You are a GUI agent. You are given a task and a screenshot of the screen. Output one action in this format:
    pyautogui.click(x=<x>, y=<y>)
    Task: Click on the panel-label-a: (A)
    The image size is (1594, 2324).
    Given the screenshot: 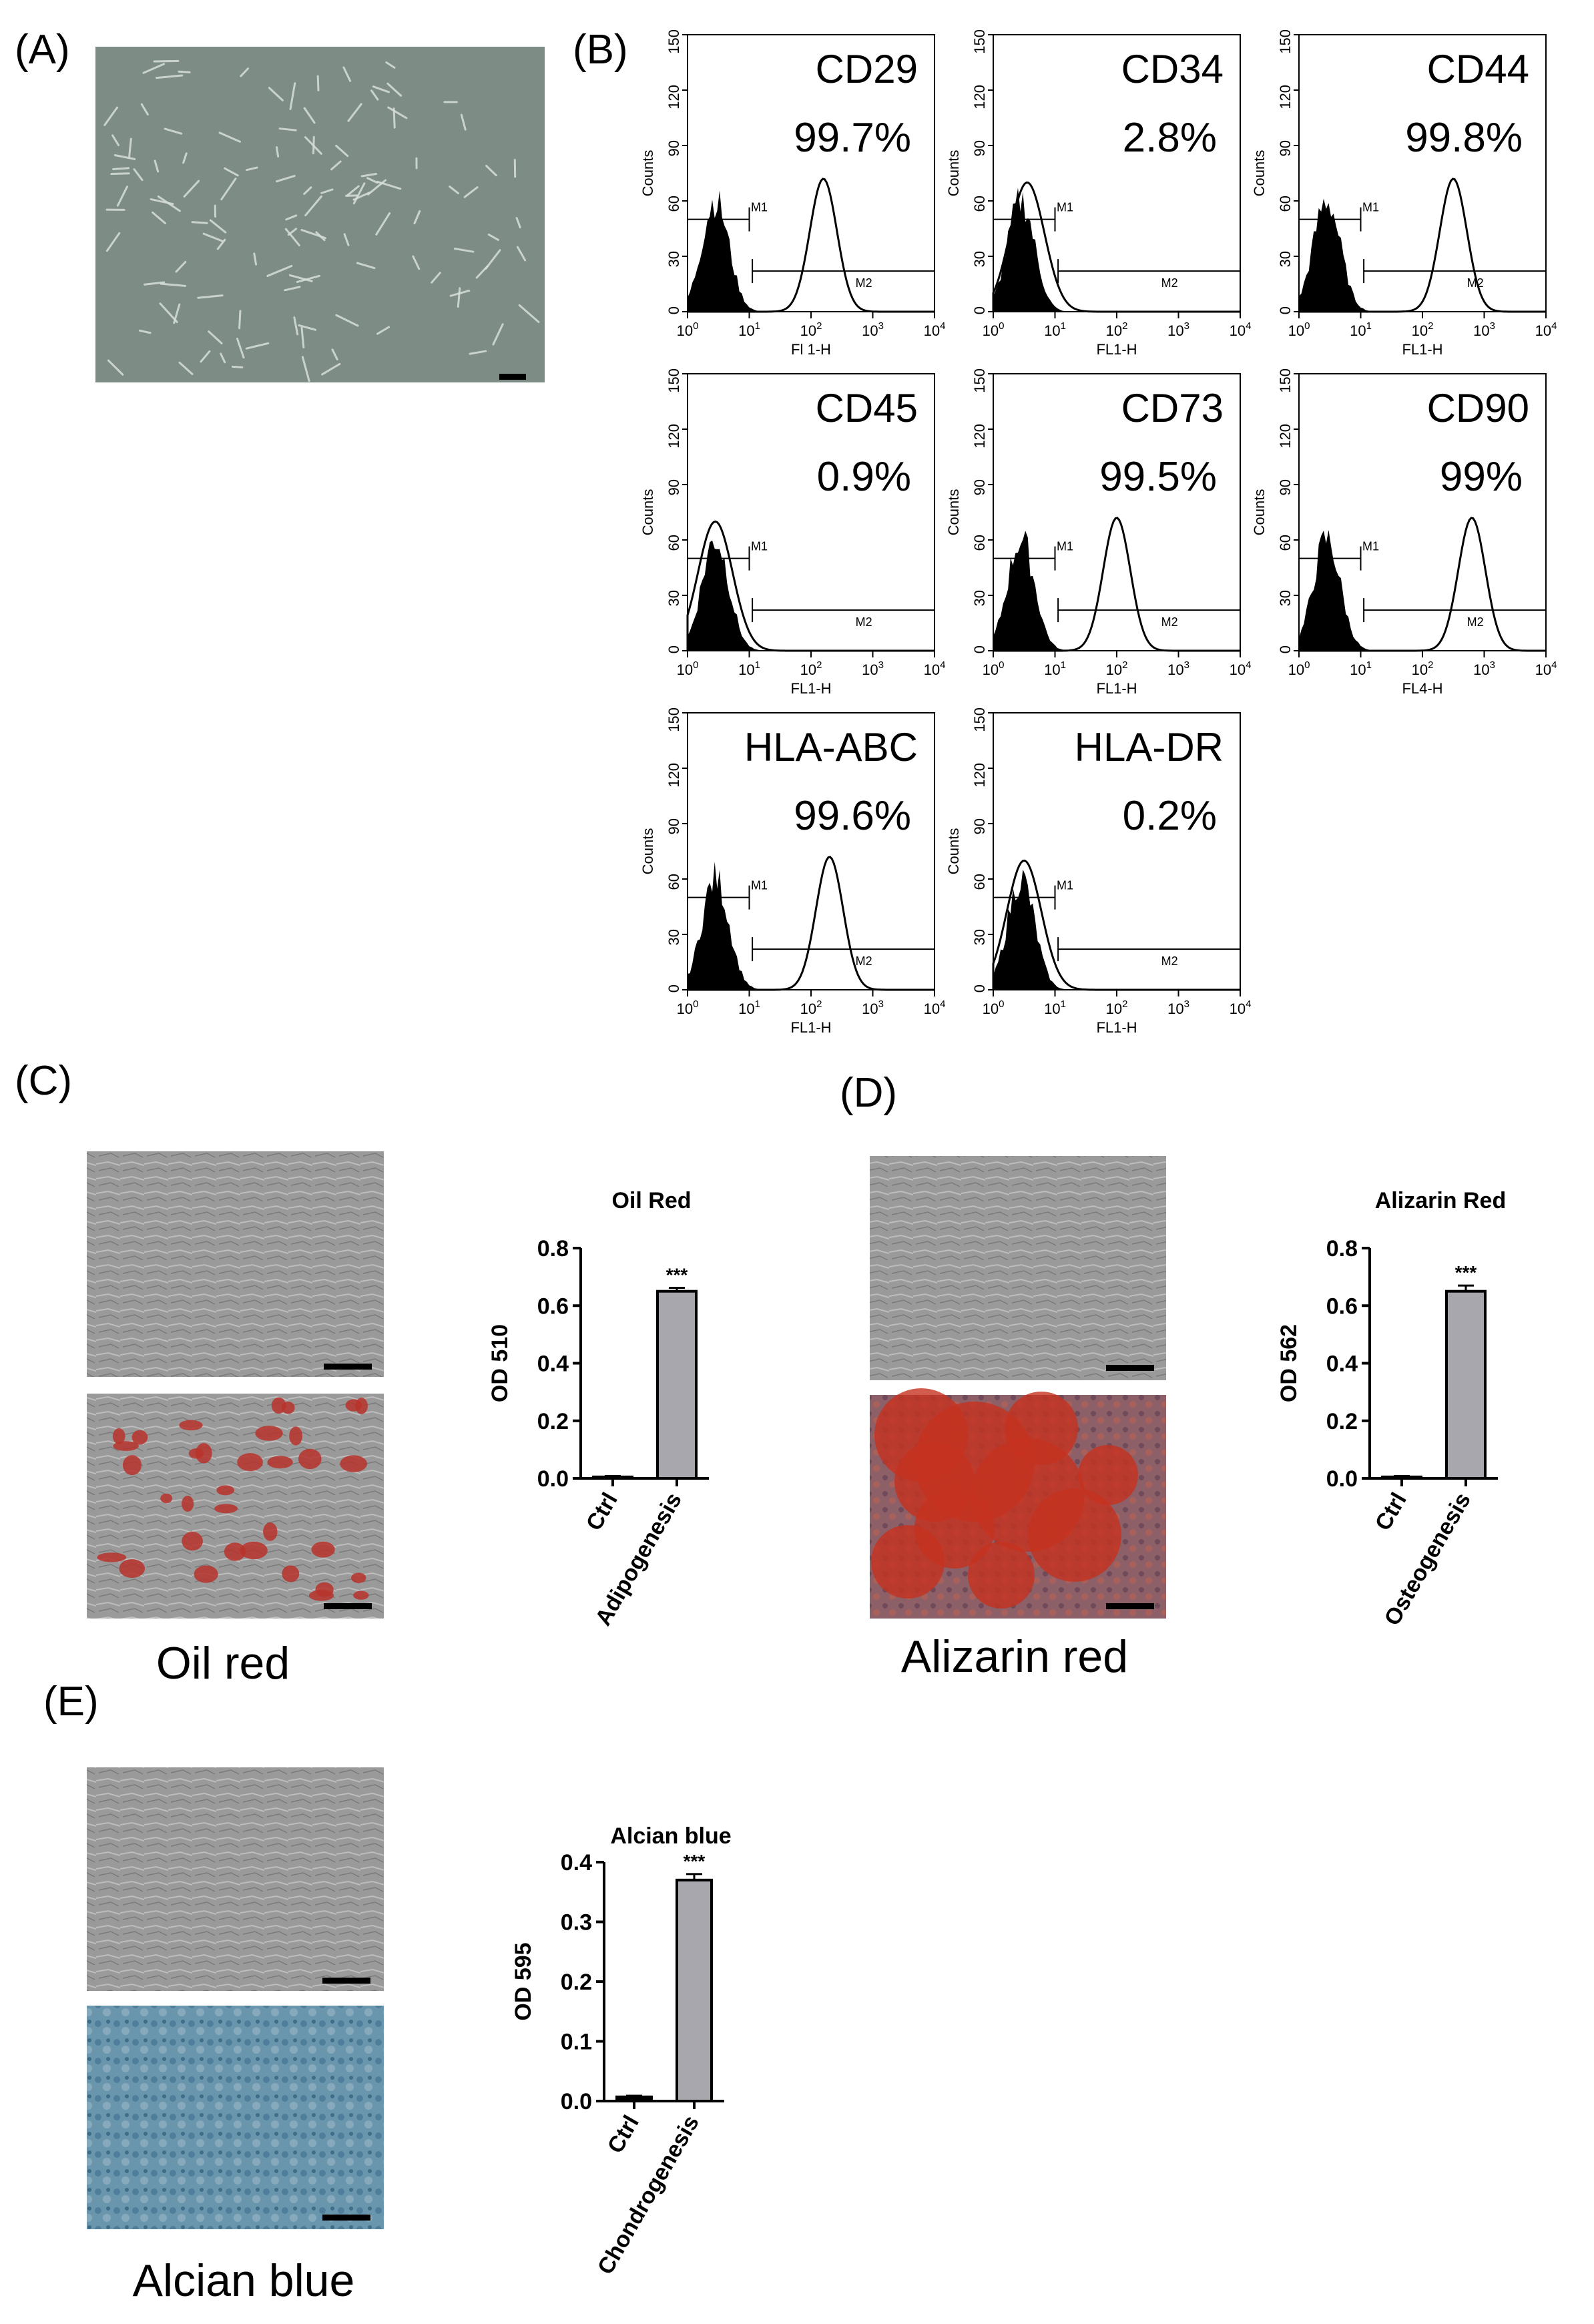 What is the action you would take?
    pyautogui.click(x=42, y=50)
    